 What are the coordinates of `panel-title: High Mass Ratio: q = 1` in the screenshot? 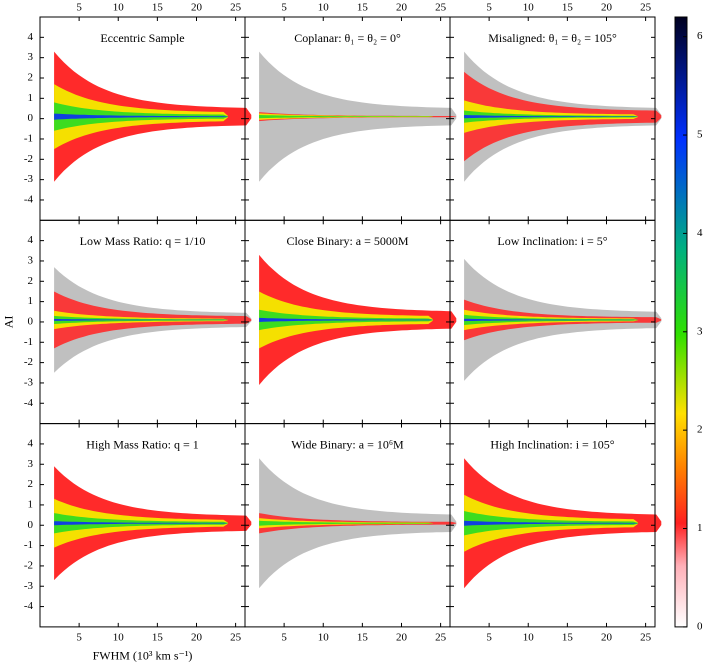 It's located at (142, 444).